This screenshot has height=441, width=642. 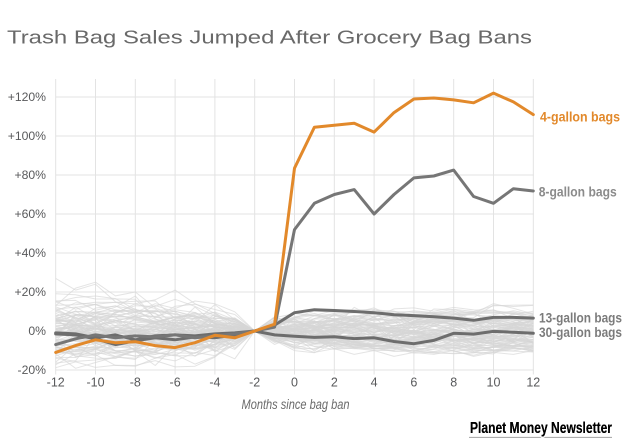 What do you see at coordinates (453, 383) in the screenshot?
I see `svg-text: 8` at bounding box center [453, 383].